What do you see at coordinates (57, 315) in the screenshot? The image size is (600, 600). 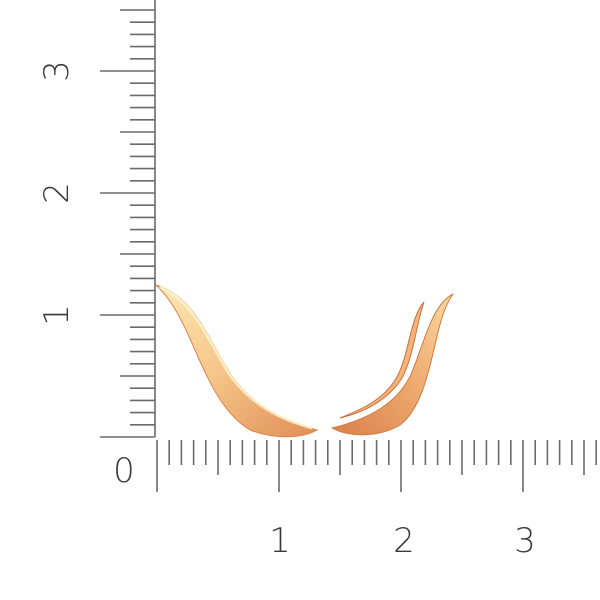 I see `ruler-label-v1: 1` at bounding box center [57, 315].